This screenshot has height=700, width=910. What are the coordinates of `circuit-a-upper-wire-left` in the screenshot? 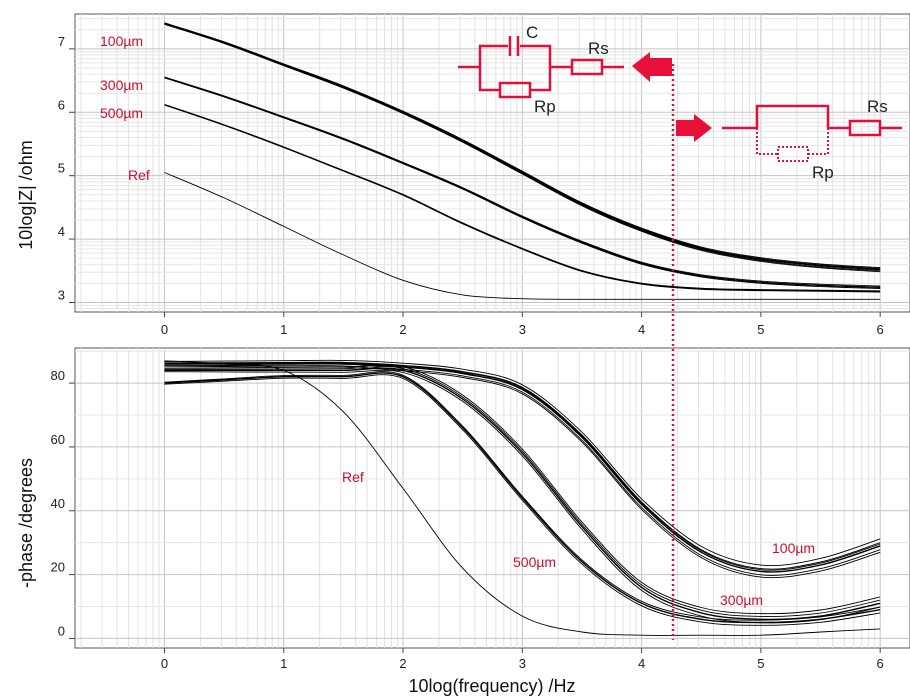 It's located at (493, 55).